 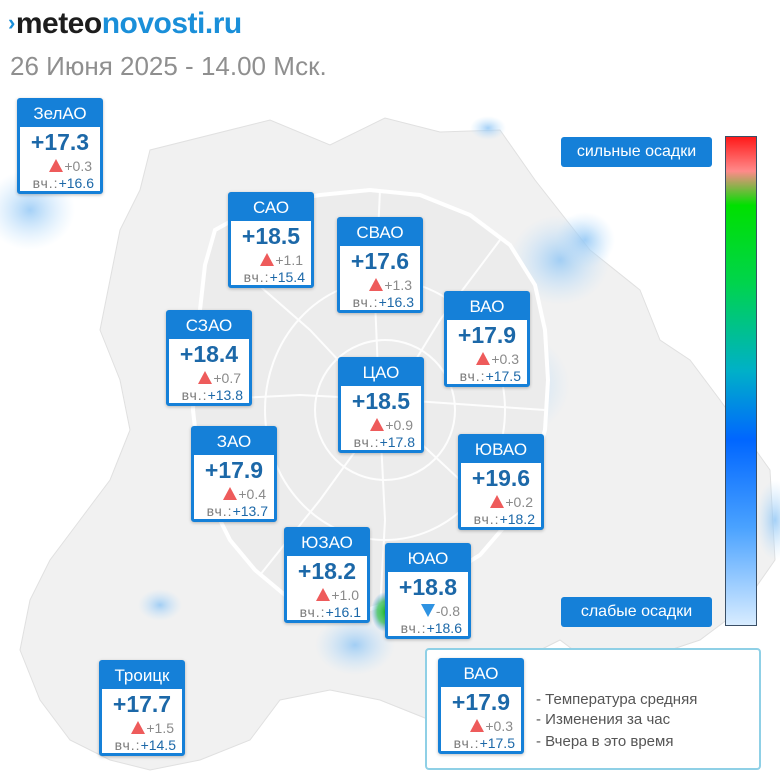 I want to click on yesterday-value: вч.:+18.6, so click(x=431, y=628).